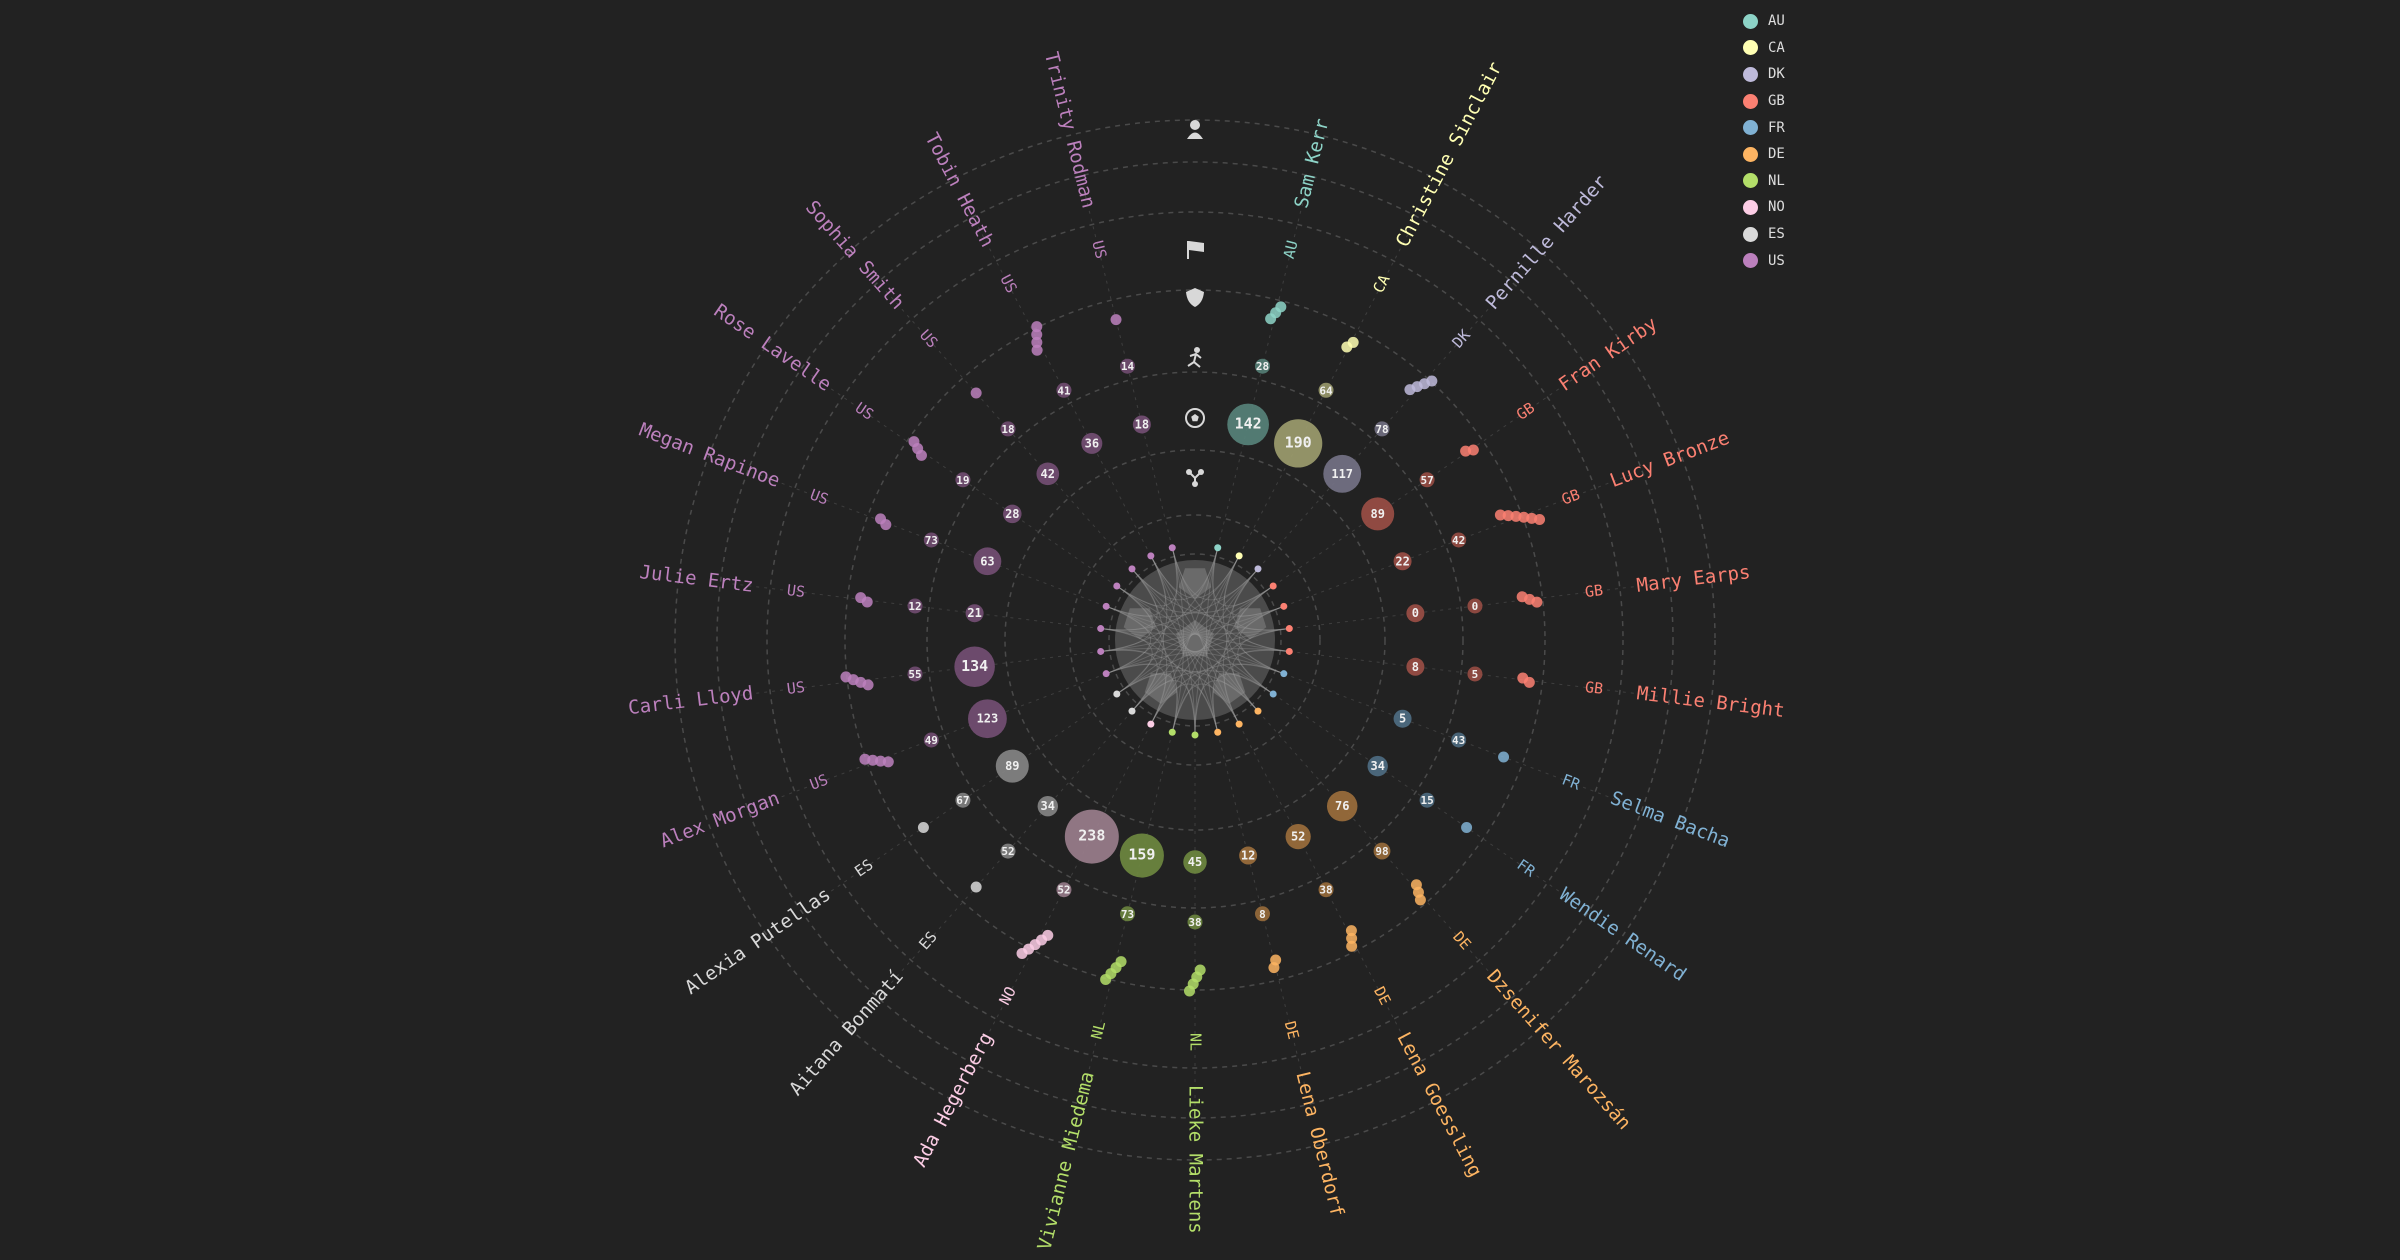  What do you see at coordinates (1065, 1160) in the screenshot?
I see `player-name-label: Vivianne Miedema` at bounding box center [1065, 1160].